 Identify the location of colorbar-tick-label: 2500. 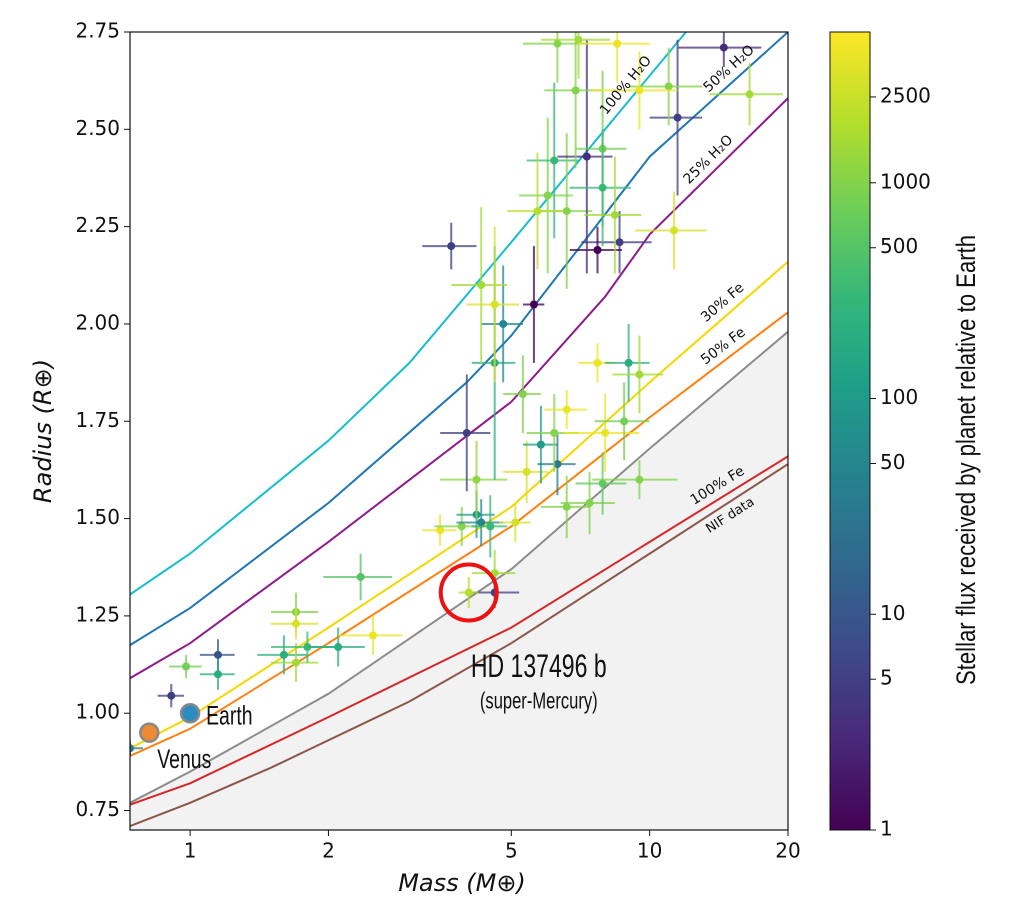
(905, 95).